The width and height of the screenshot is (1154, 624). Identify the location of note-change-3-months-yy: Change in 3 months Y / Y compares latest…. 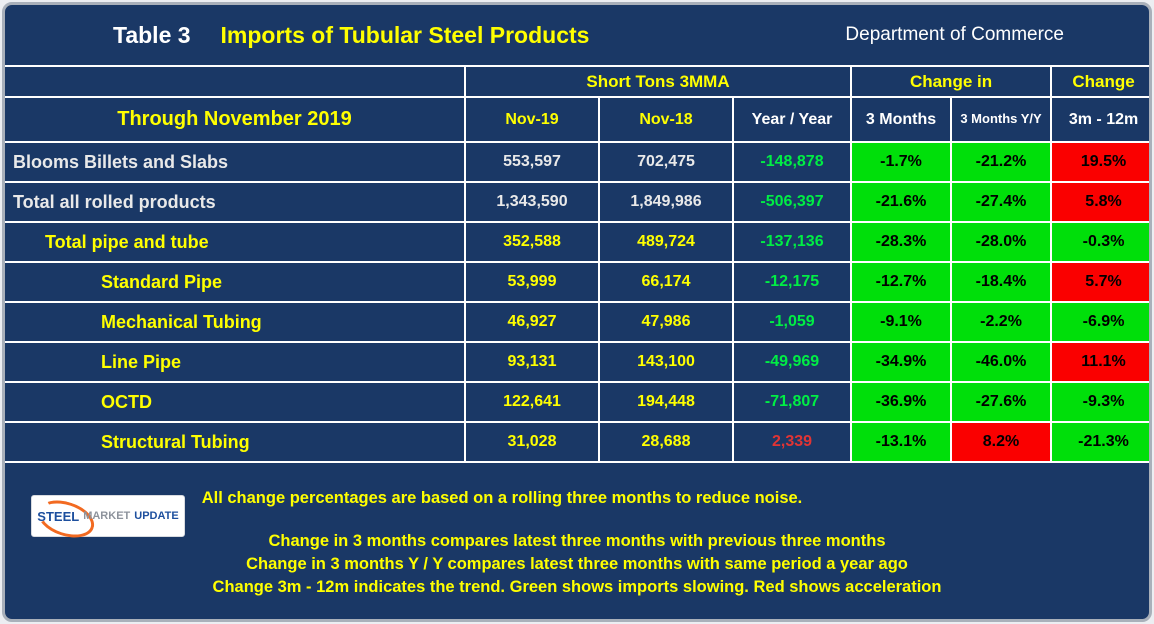
(577, 564).